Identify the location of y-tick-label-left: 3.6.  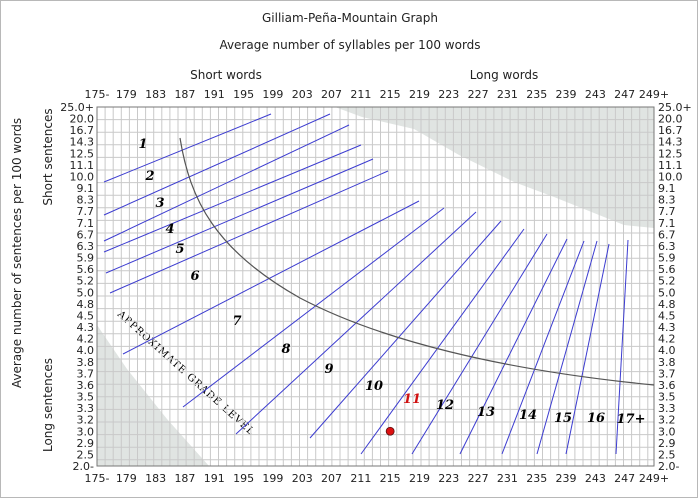
(86, 385).